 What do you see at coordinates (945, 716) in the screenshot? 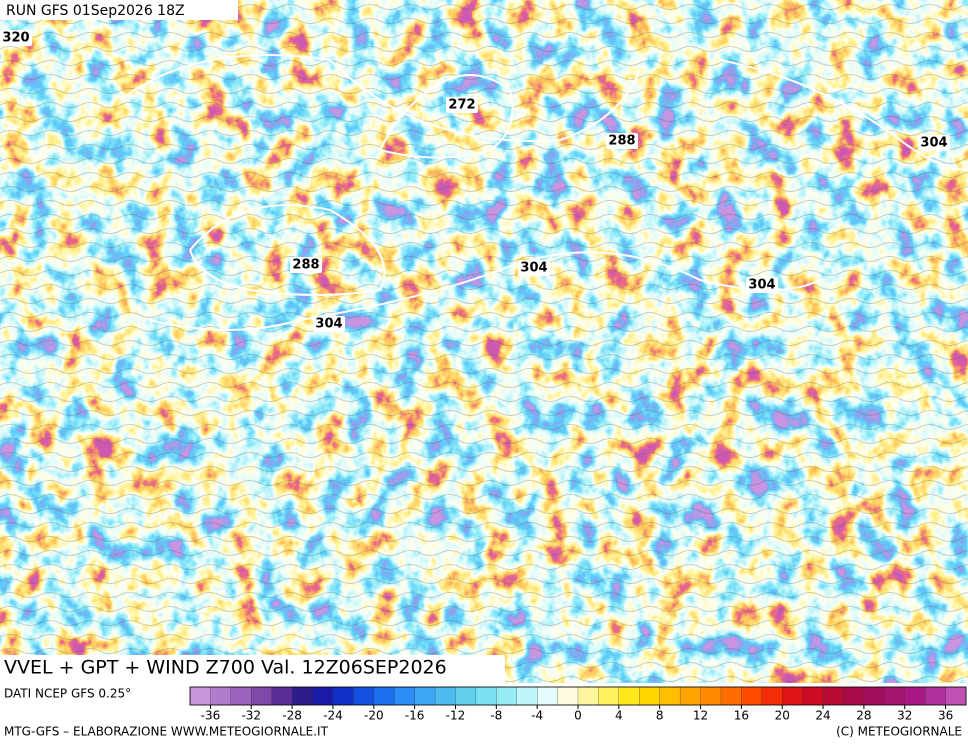
I see `colorbar-tick-label: 36` at bounding box center [945, 716].